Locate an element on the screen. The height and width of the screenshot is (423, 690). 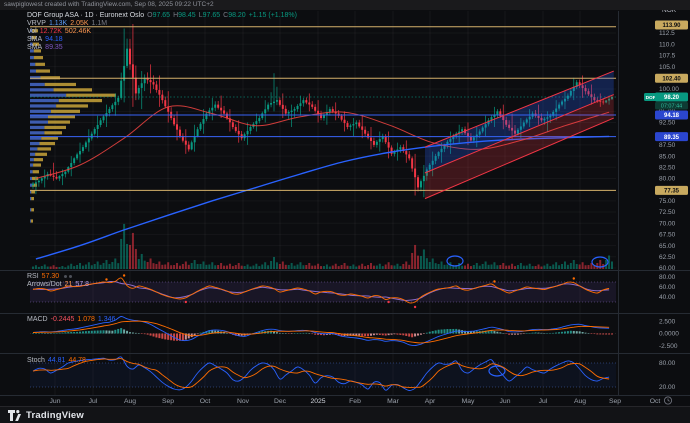
footer-bar: TradingView is located at coordinates (345, 414).